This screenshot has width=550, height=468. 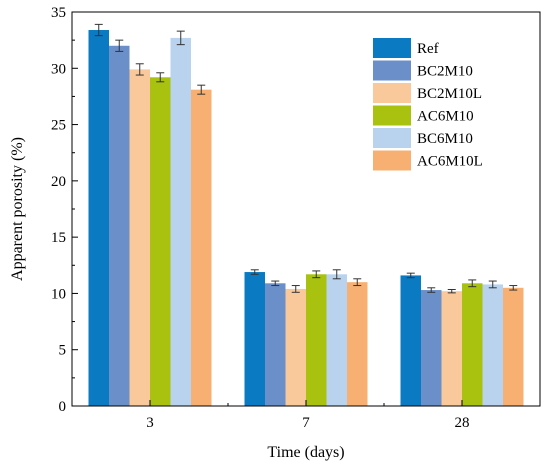 I want to click on x-tick-label: 7, so click(x=306, y=423).